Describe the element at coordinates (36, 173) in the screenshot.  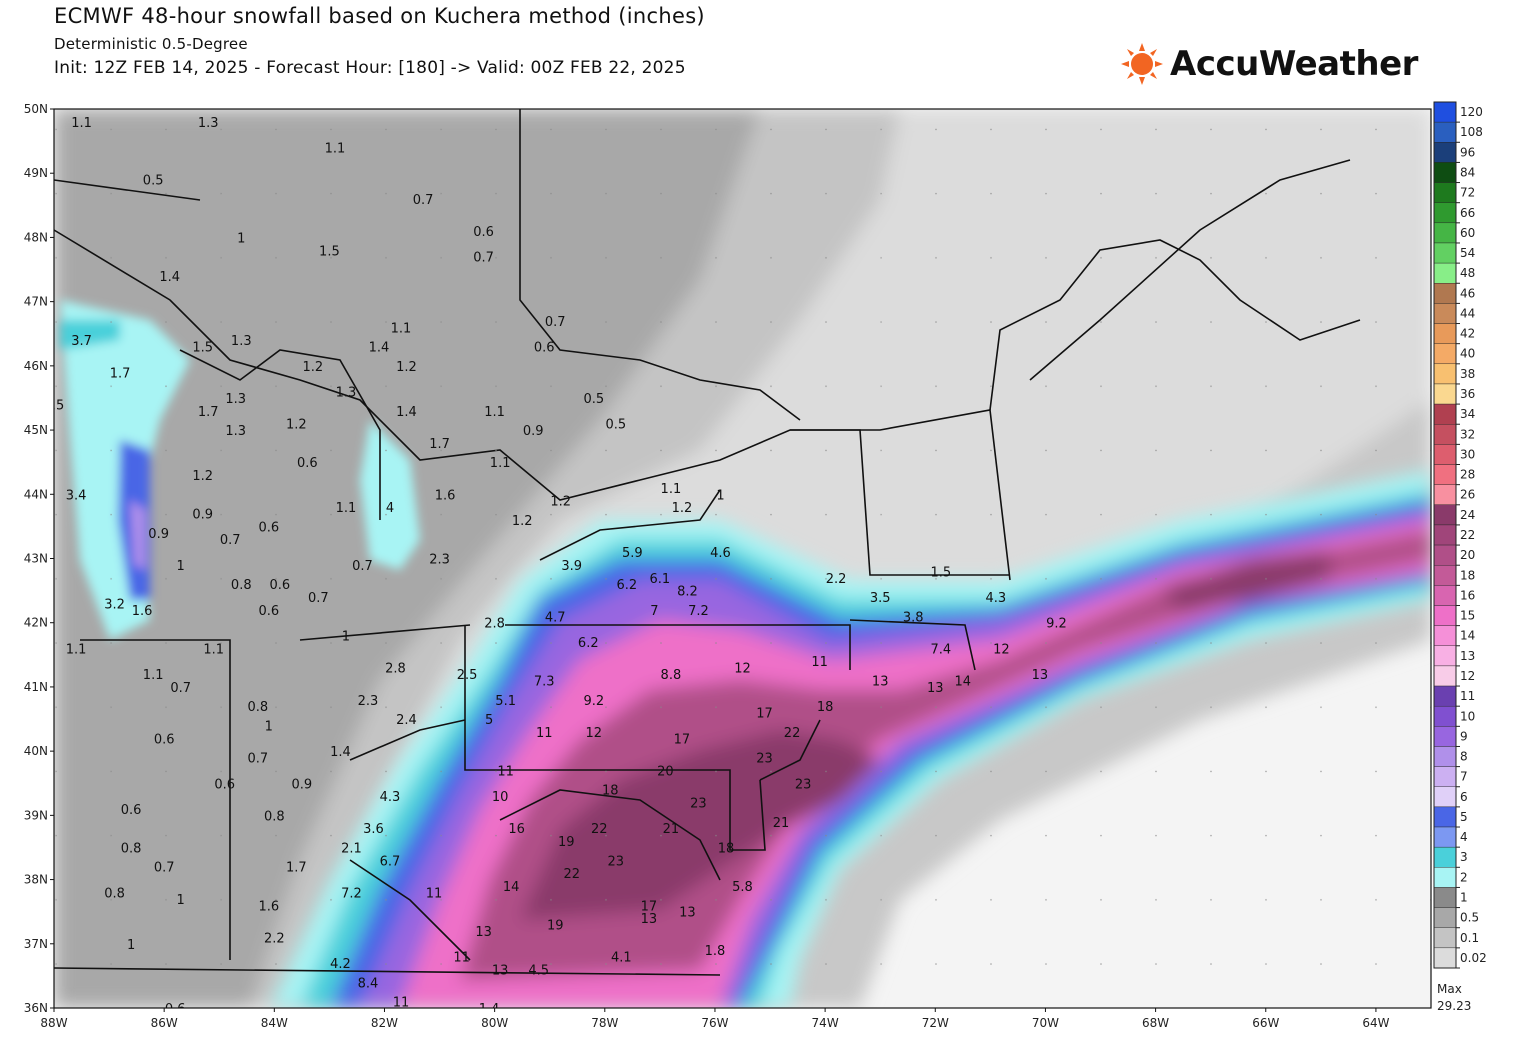
I see `lat-tick-label: 49N` at that location.